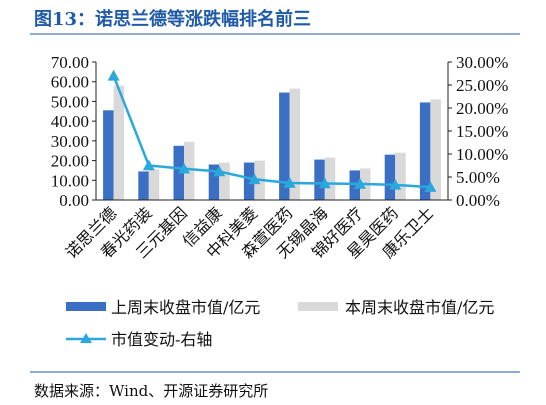 This screenshot has height=405, width=546. I want to click on right-tick-label-2: 10.00%, so click(482, 154).